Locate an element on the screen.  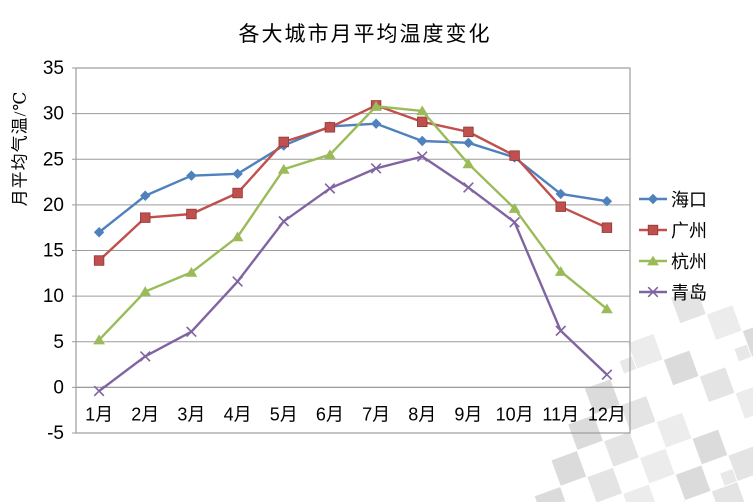
x-axis-tick-label: 1月 is located at coordinates (99, 414).